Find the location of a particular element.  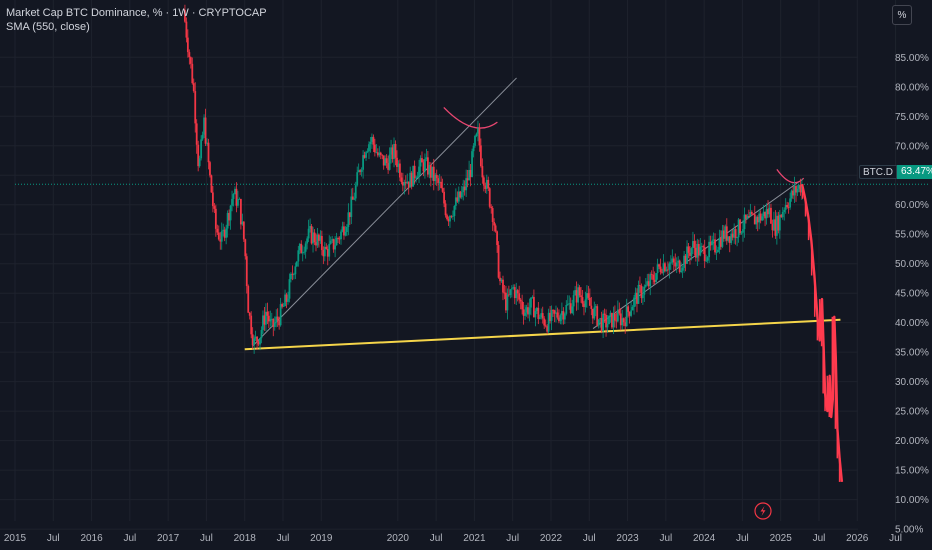

price-tick-label: 80.00% is located at coordinates (912, 87).